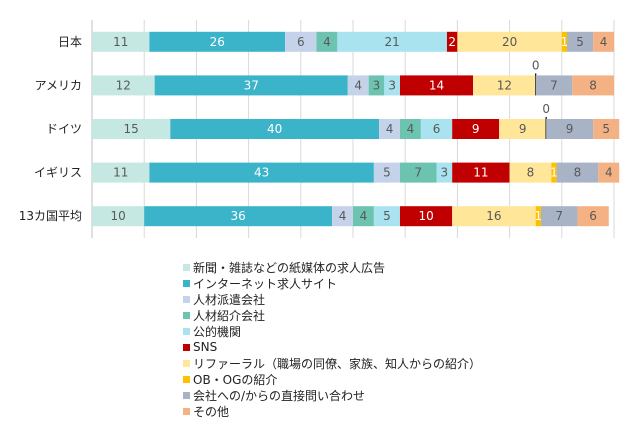  What do you see at coordinates (217, 331) in the screenshot?
I see `legend-label: 公的機関` at bounding box center [217, 331].